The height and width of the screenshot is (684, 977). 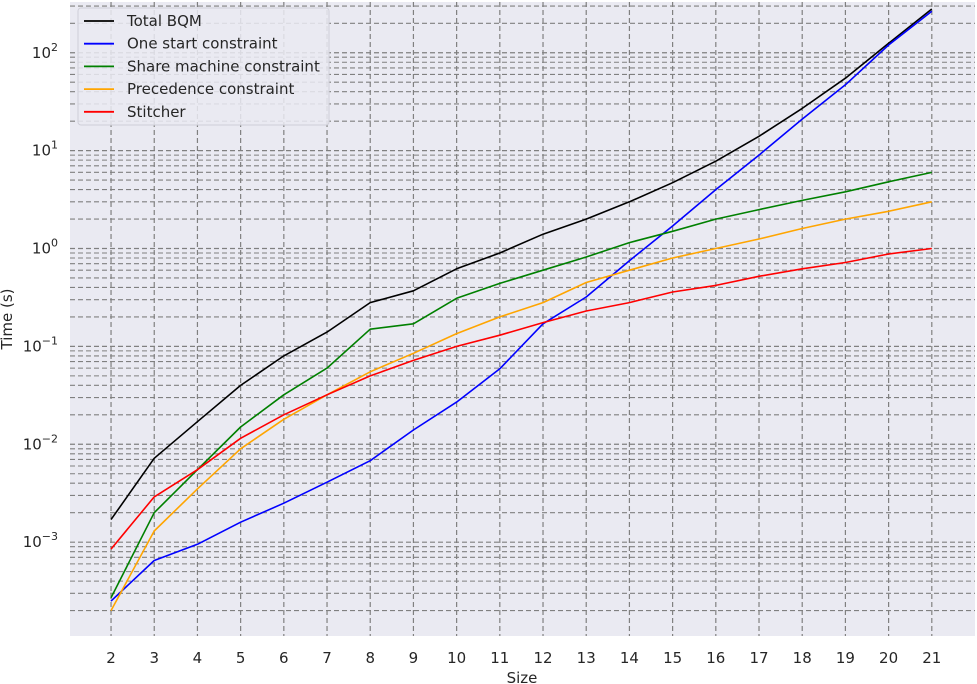 What do you see at coordinates (414, 658) in the screenshot?
I see `x-tick-label: 9` at bounding box center [414, 658].